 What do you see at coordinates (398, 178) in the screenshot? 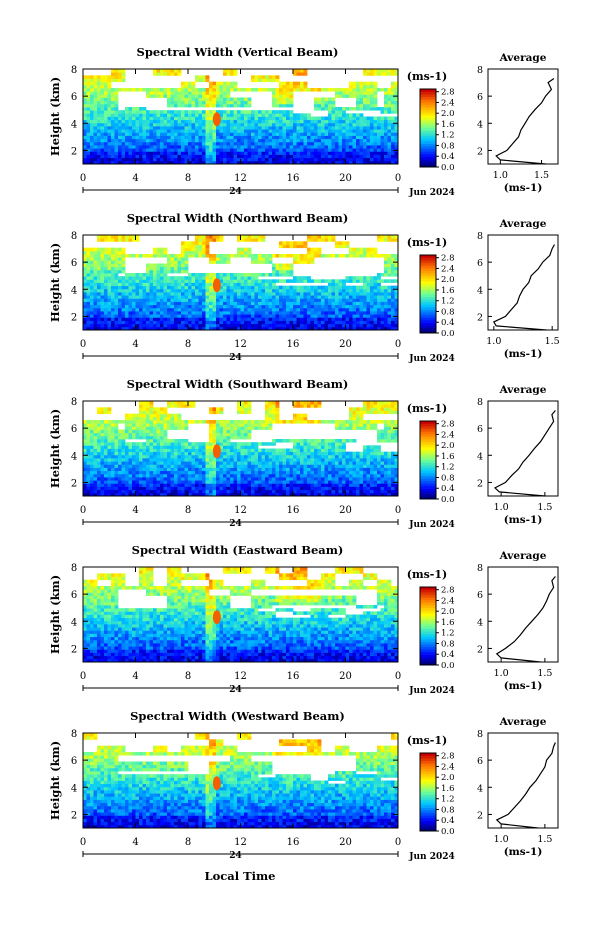
I see `x-tick-label: 0` at bounding box center [398, 178].